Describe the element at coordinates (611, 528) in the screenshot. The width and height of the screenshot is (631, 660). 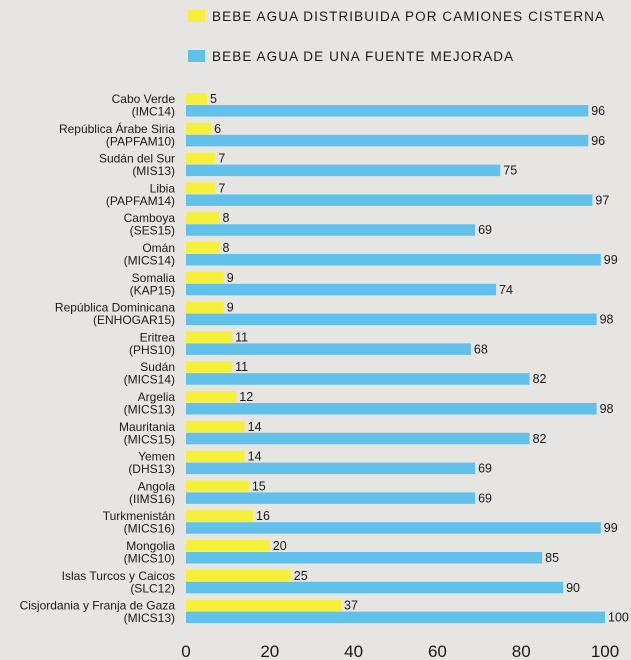
I see `value-label-s1-14: 99` at that location.